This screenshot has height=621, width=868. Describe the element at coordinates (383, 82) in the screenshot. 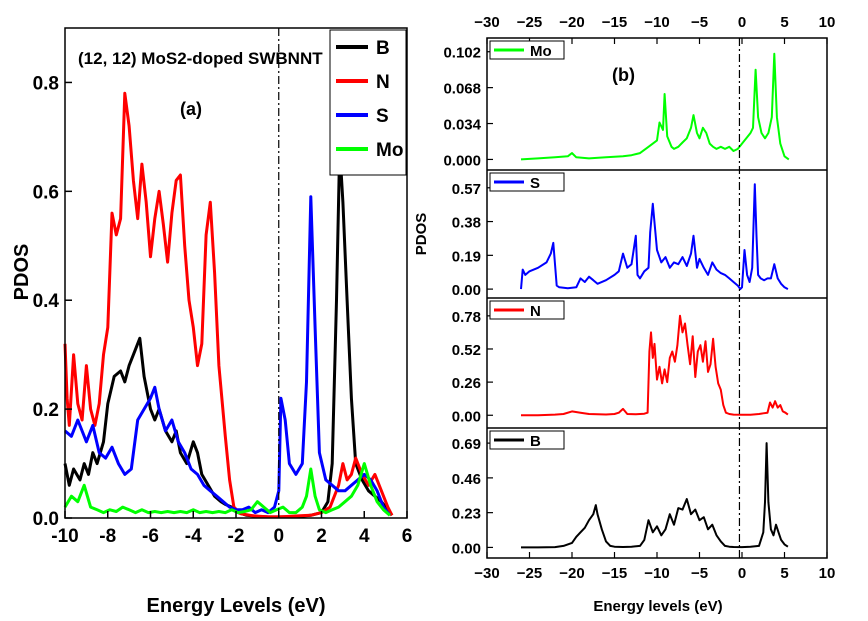

I see `panel-a-legend-label-n: N` at that location.